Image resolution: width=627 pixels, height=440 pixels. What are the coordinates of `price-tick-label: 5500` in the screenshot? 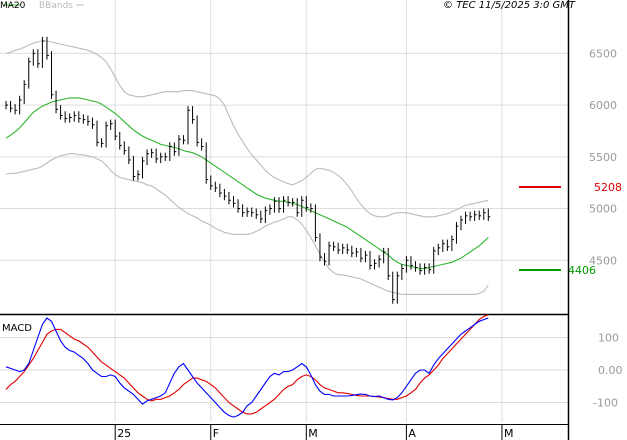 It's located at (603, 157).